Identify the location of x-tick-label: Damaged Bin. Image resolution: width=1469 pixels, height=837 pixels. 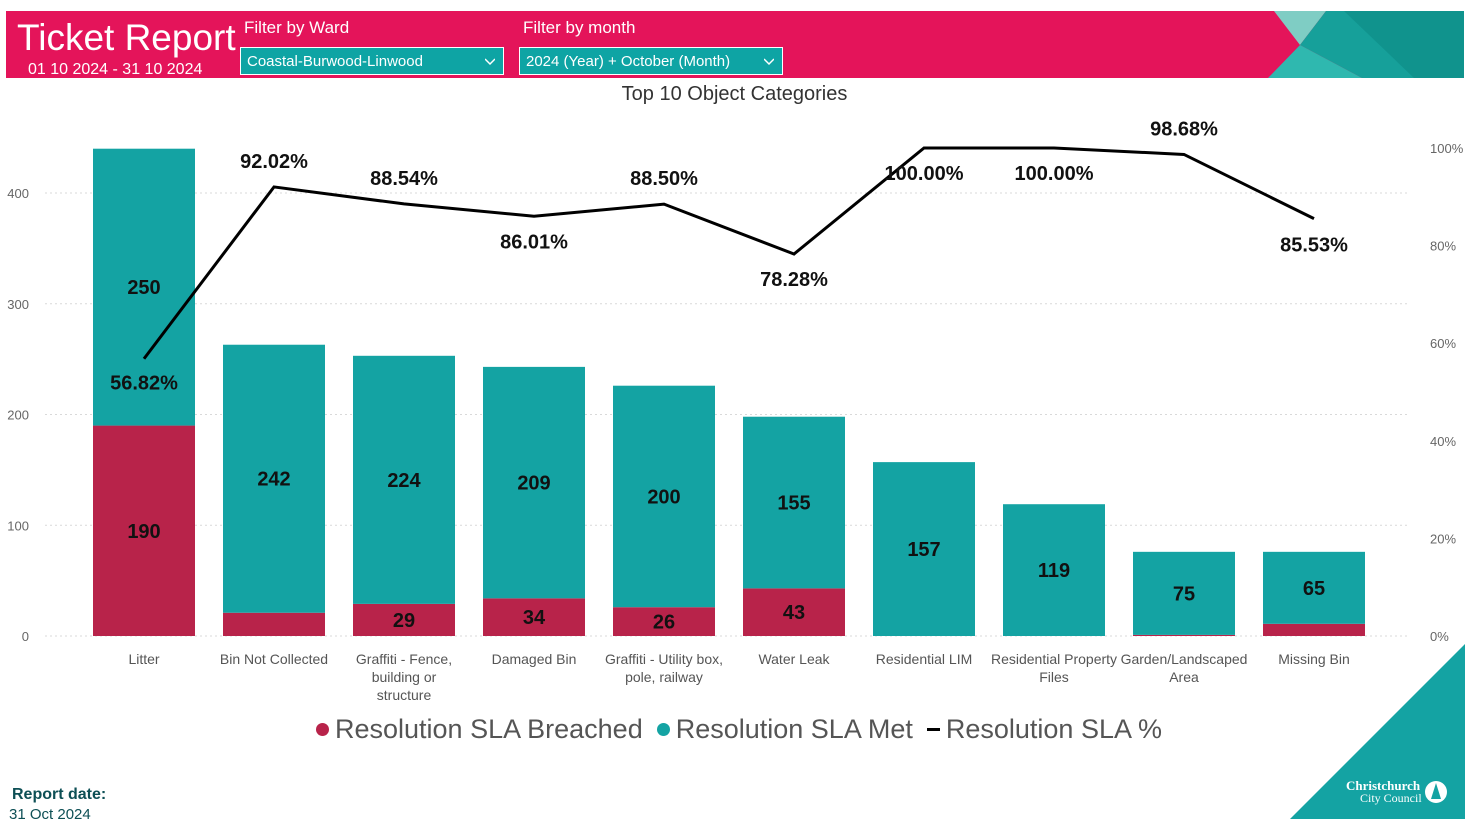
(534, 659).